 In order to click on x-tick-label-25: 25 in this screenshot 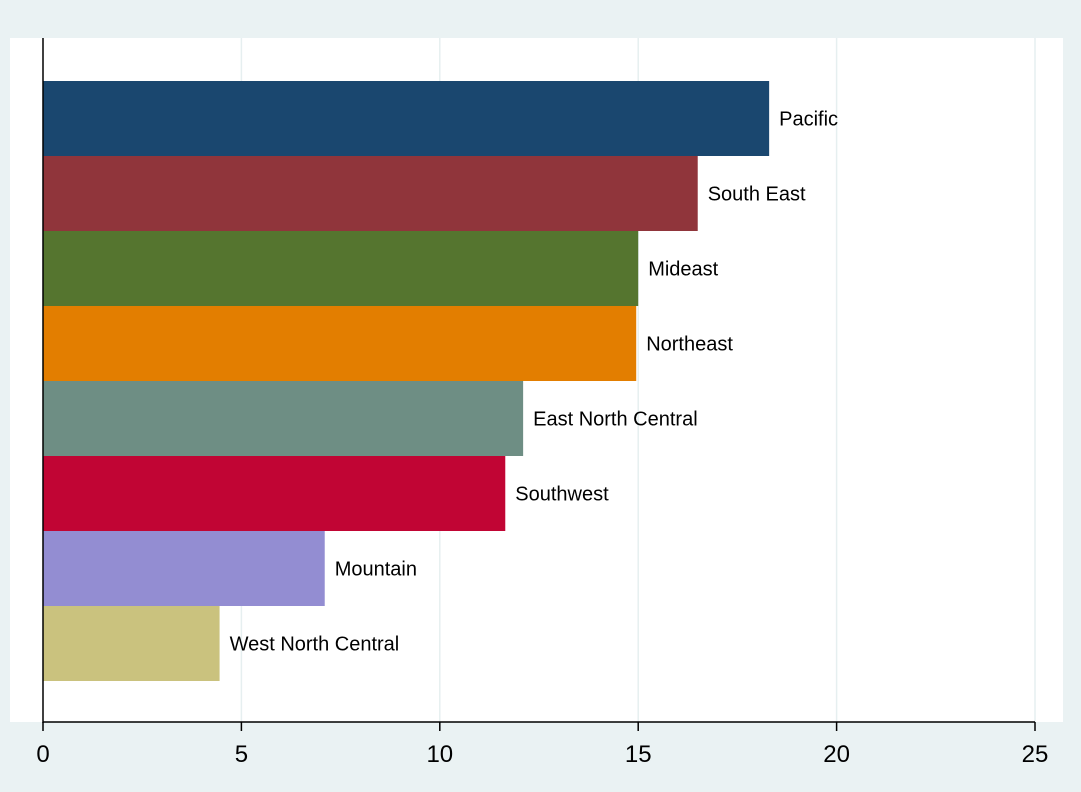, I will do `click(1035, 754)`.